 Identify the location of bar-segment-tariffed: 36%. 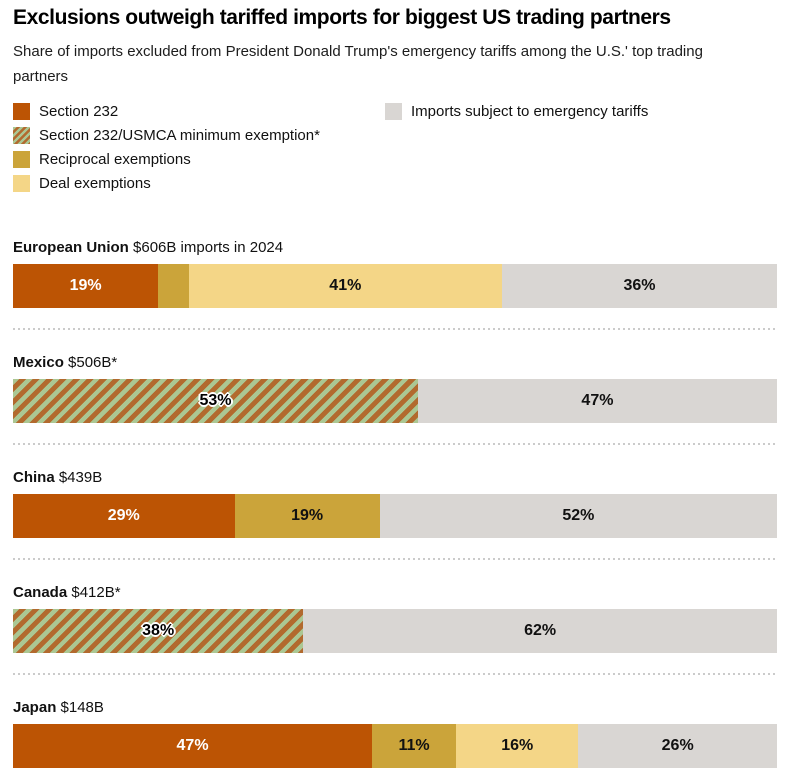
(639, 286).